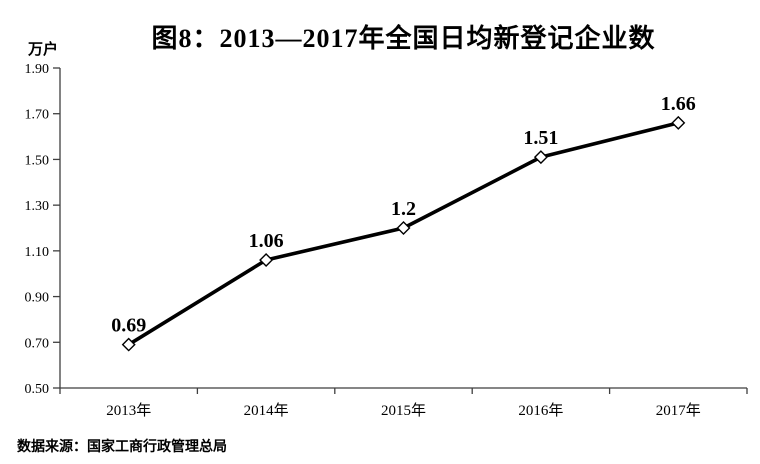 This screenshot has height=464, width=760. Describe the element at coordinates (678, 410) in the screenshot. I see `x-tick-label: 2017年` at that location.